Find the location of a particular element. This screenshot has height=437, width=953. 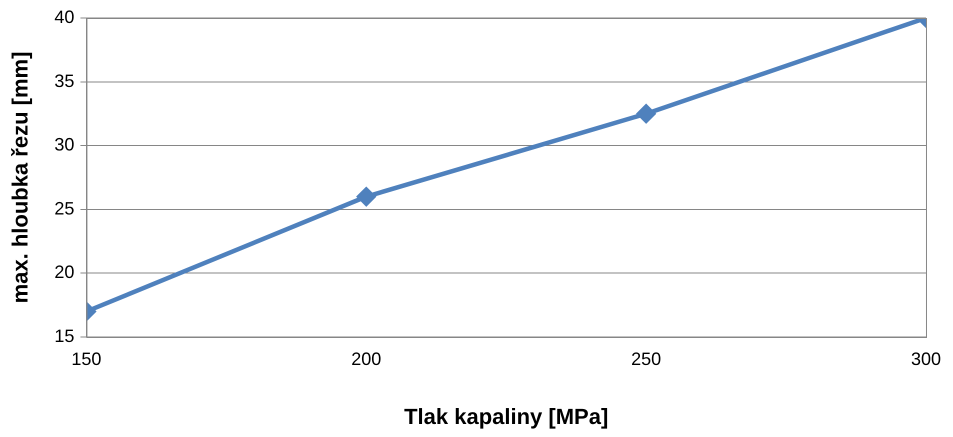

y-tick-label: 40 is located at coordinates (64, 16).